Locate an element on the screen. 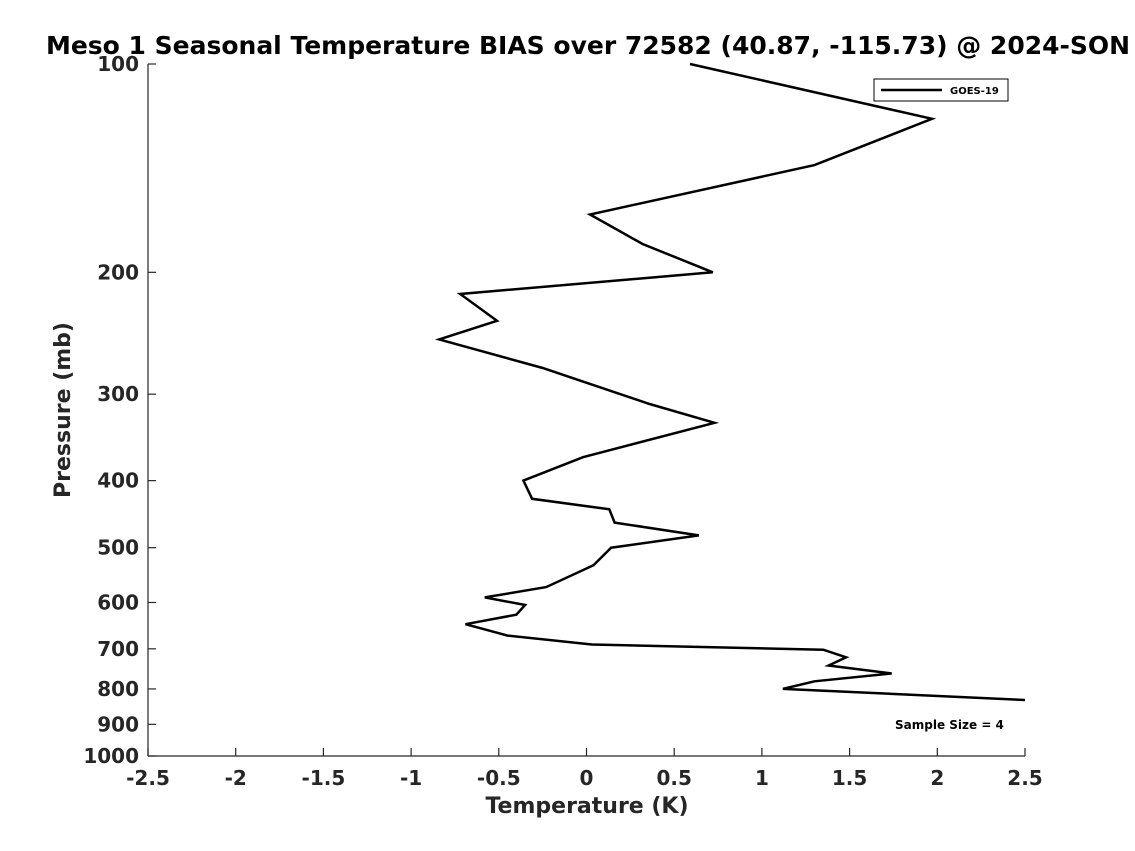  x-tick-label: 2 is located at coordinates (937, 778).